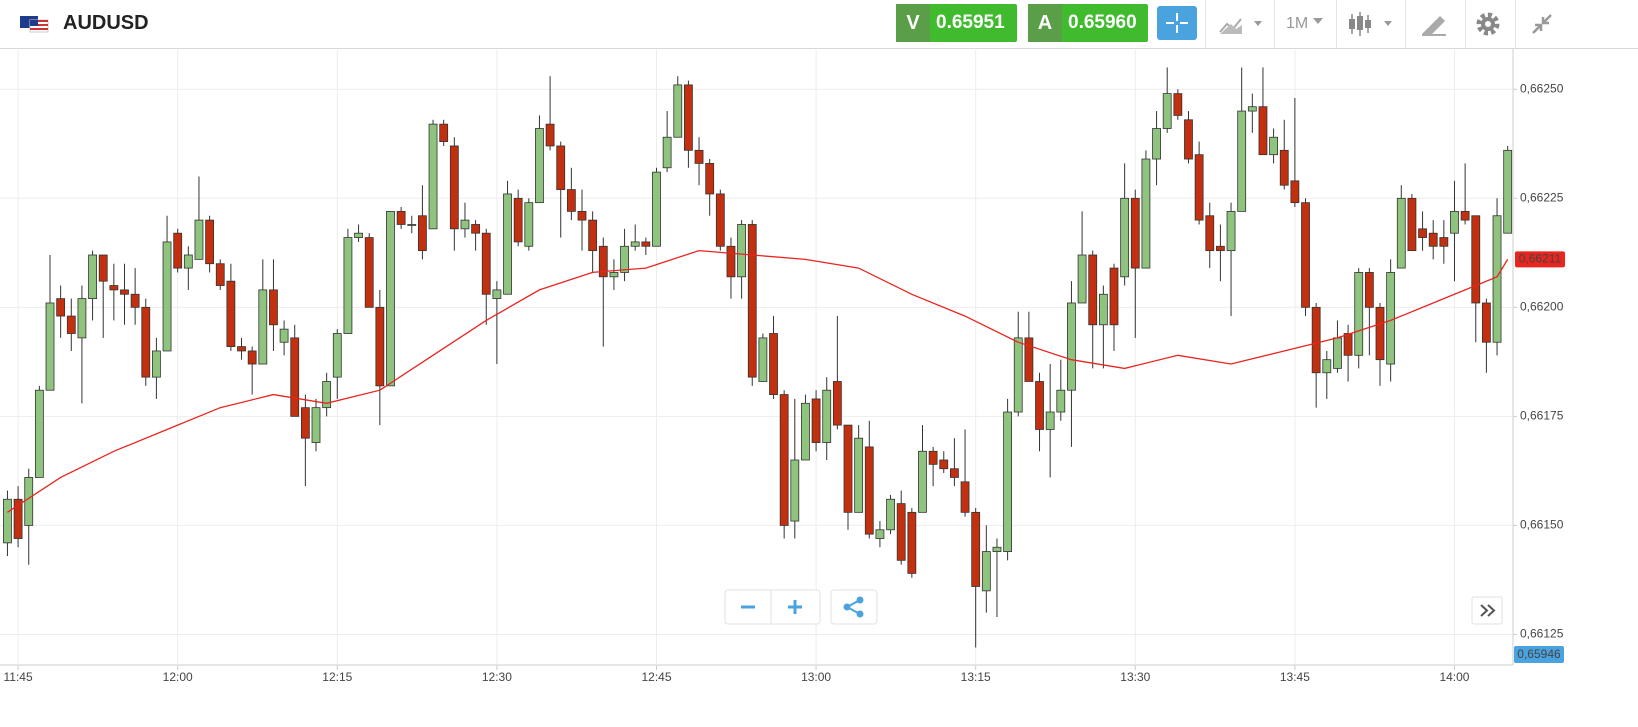  What do you see at coordinates (819, 24) in the screenshot?
I see `toolbar: AUDUSD V 0.65951 A 0.65960 1M` at bounding box center [819, 24].